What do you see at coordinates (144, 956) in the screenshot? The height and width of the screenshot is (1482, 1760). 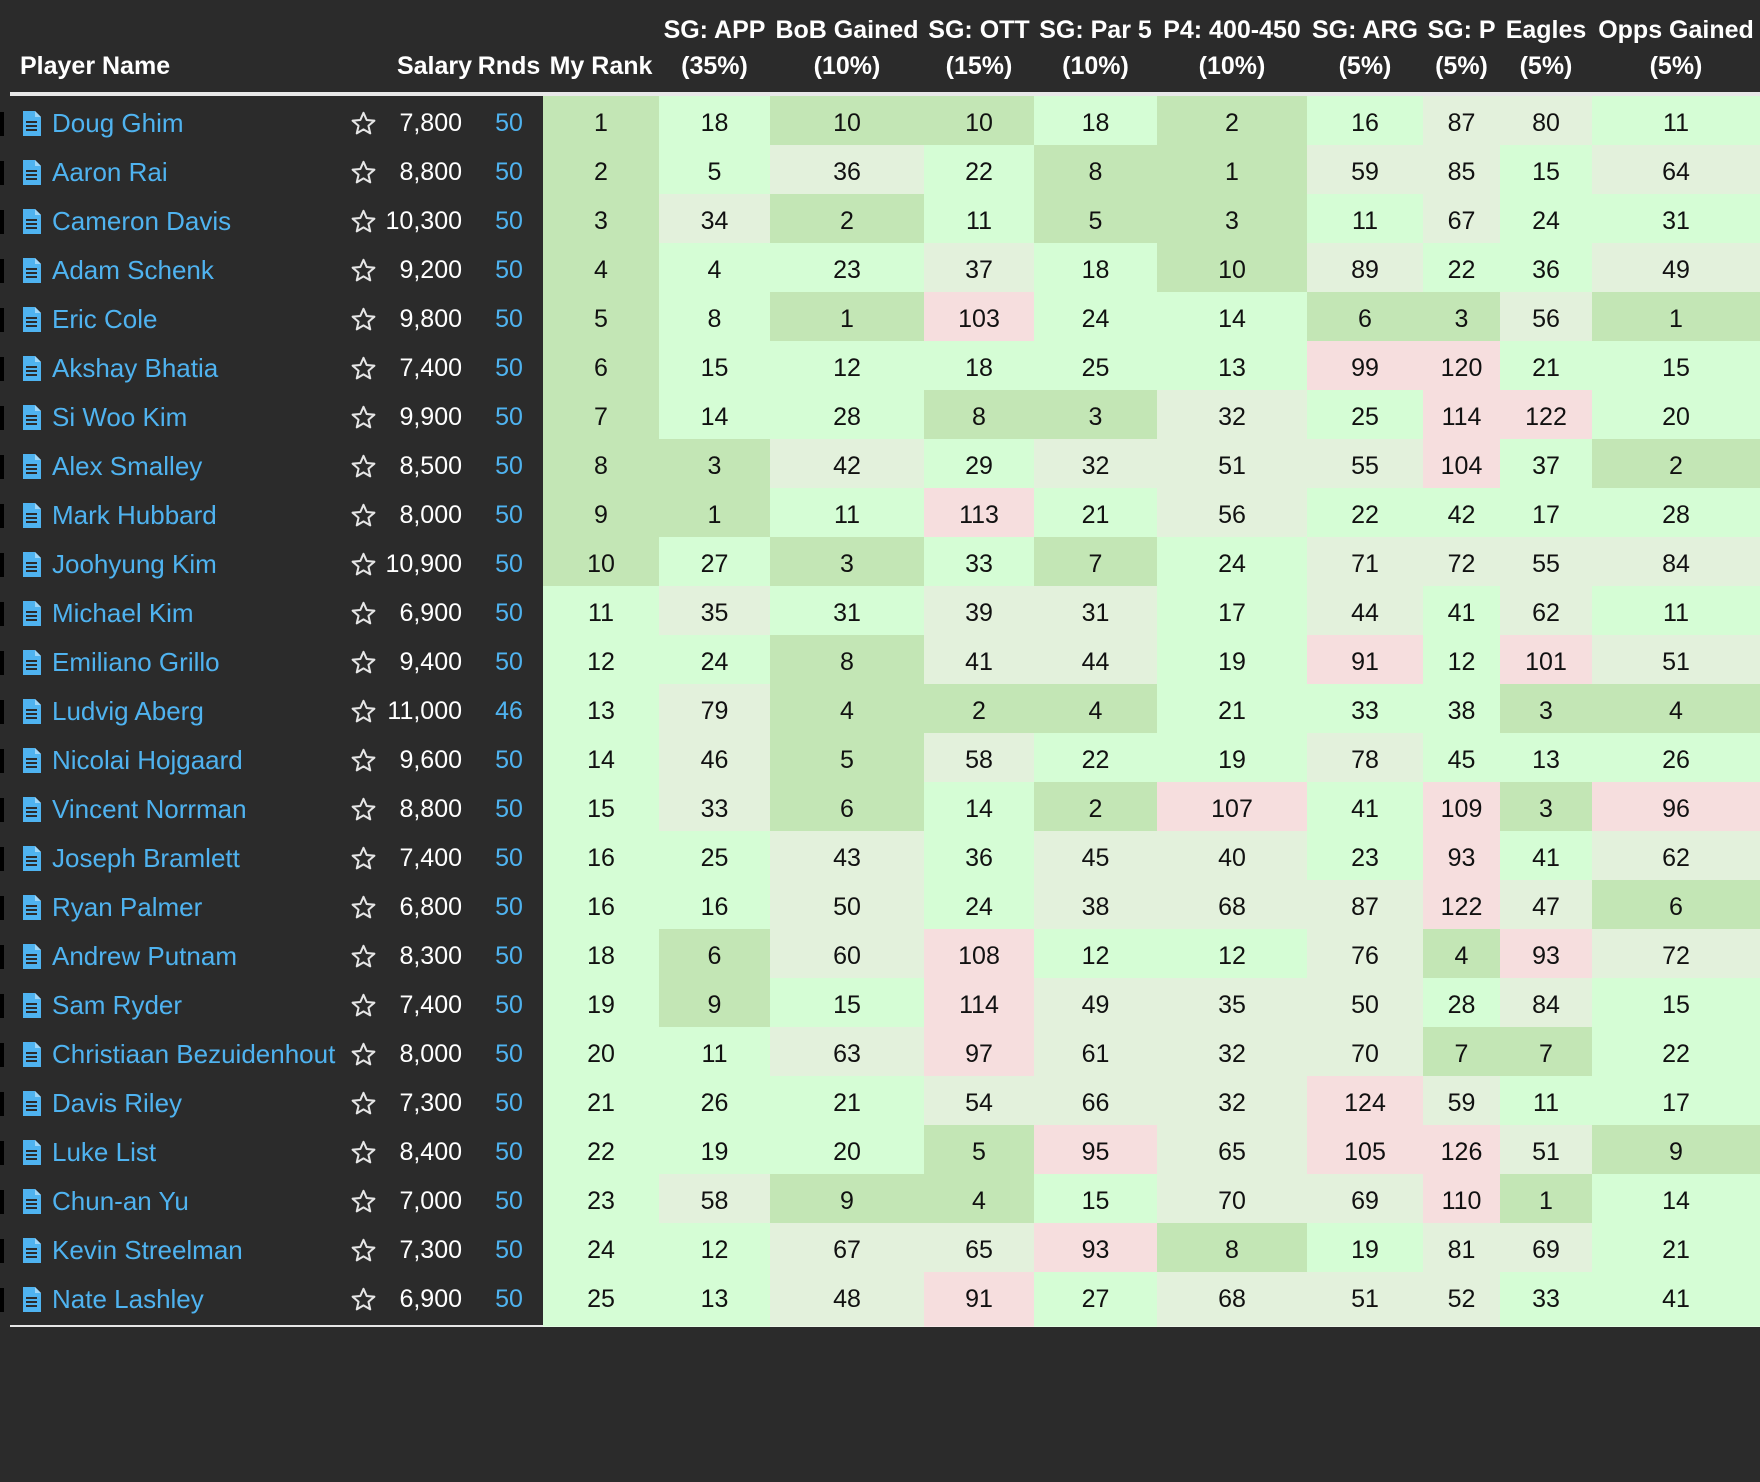 I see `player-name-link: Andrew Putnam` at bounding box center [144, 956].